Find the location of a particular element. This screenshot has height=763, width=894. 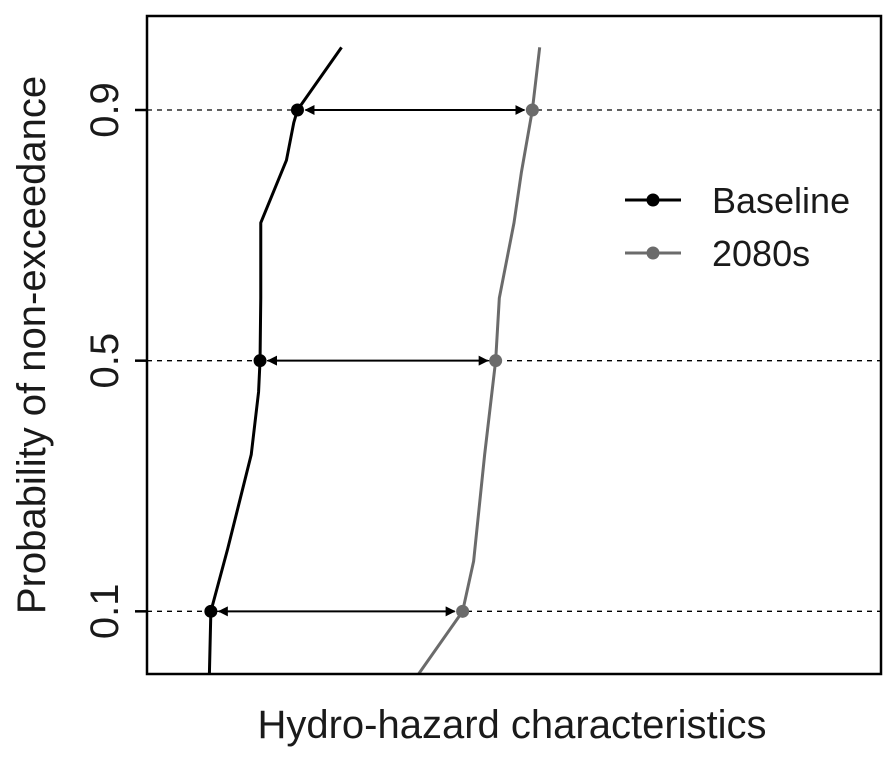

x-axis-label: Hydro-hazard characteristics is located at coordinates (511, 725).